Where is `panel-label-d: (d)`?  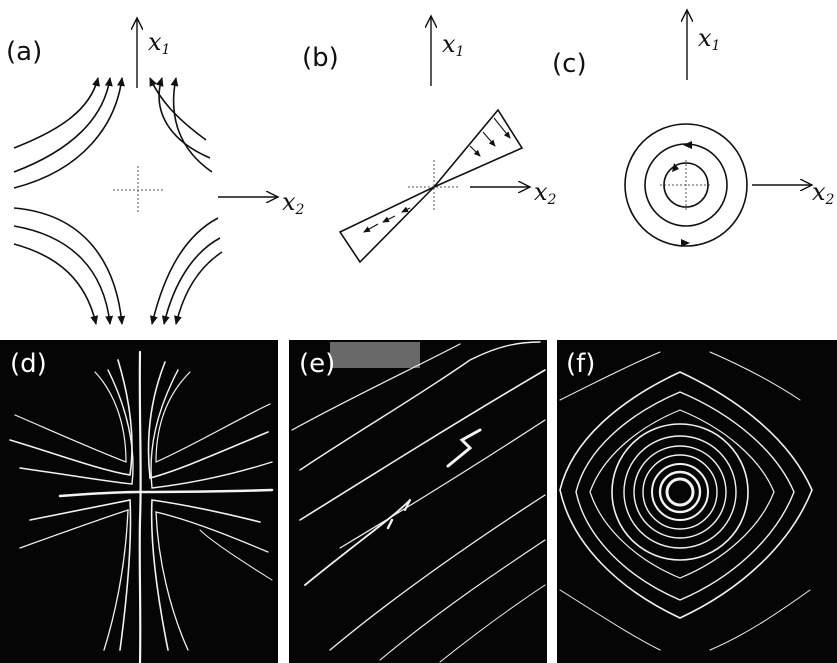 panel-label-d: (d) is located at coordinates (28, 364).